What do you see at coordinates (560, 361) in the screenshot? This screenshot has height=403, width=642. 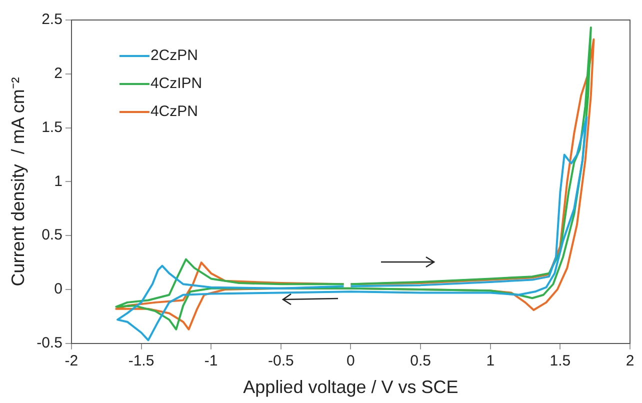 I see `x-tick-label: 1.5` at bounding box center [560, 361].